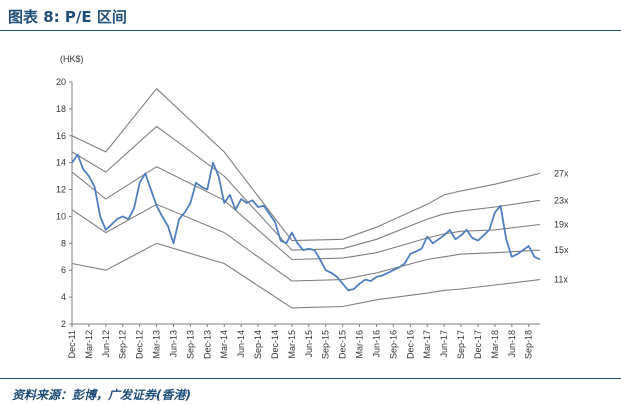  Describe the element at coordinates (561, 200) in the screenshot. I see `band-label-23x: 23x` at that location.